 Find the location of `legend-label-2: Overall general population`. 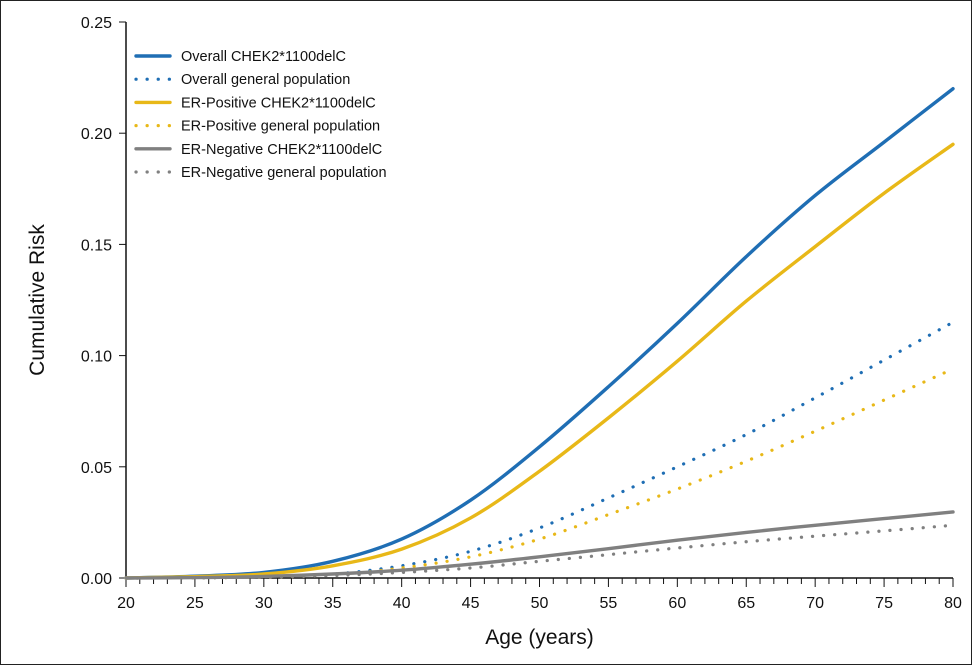

legend-label-2: Overall general population is located at coordinates (265, 80).